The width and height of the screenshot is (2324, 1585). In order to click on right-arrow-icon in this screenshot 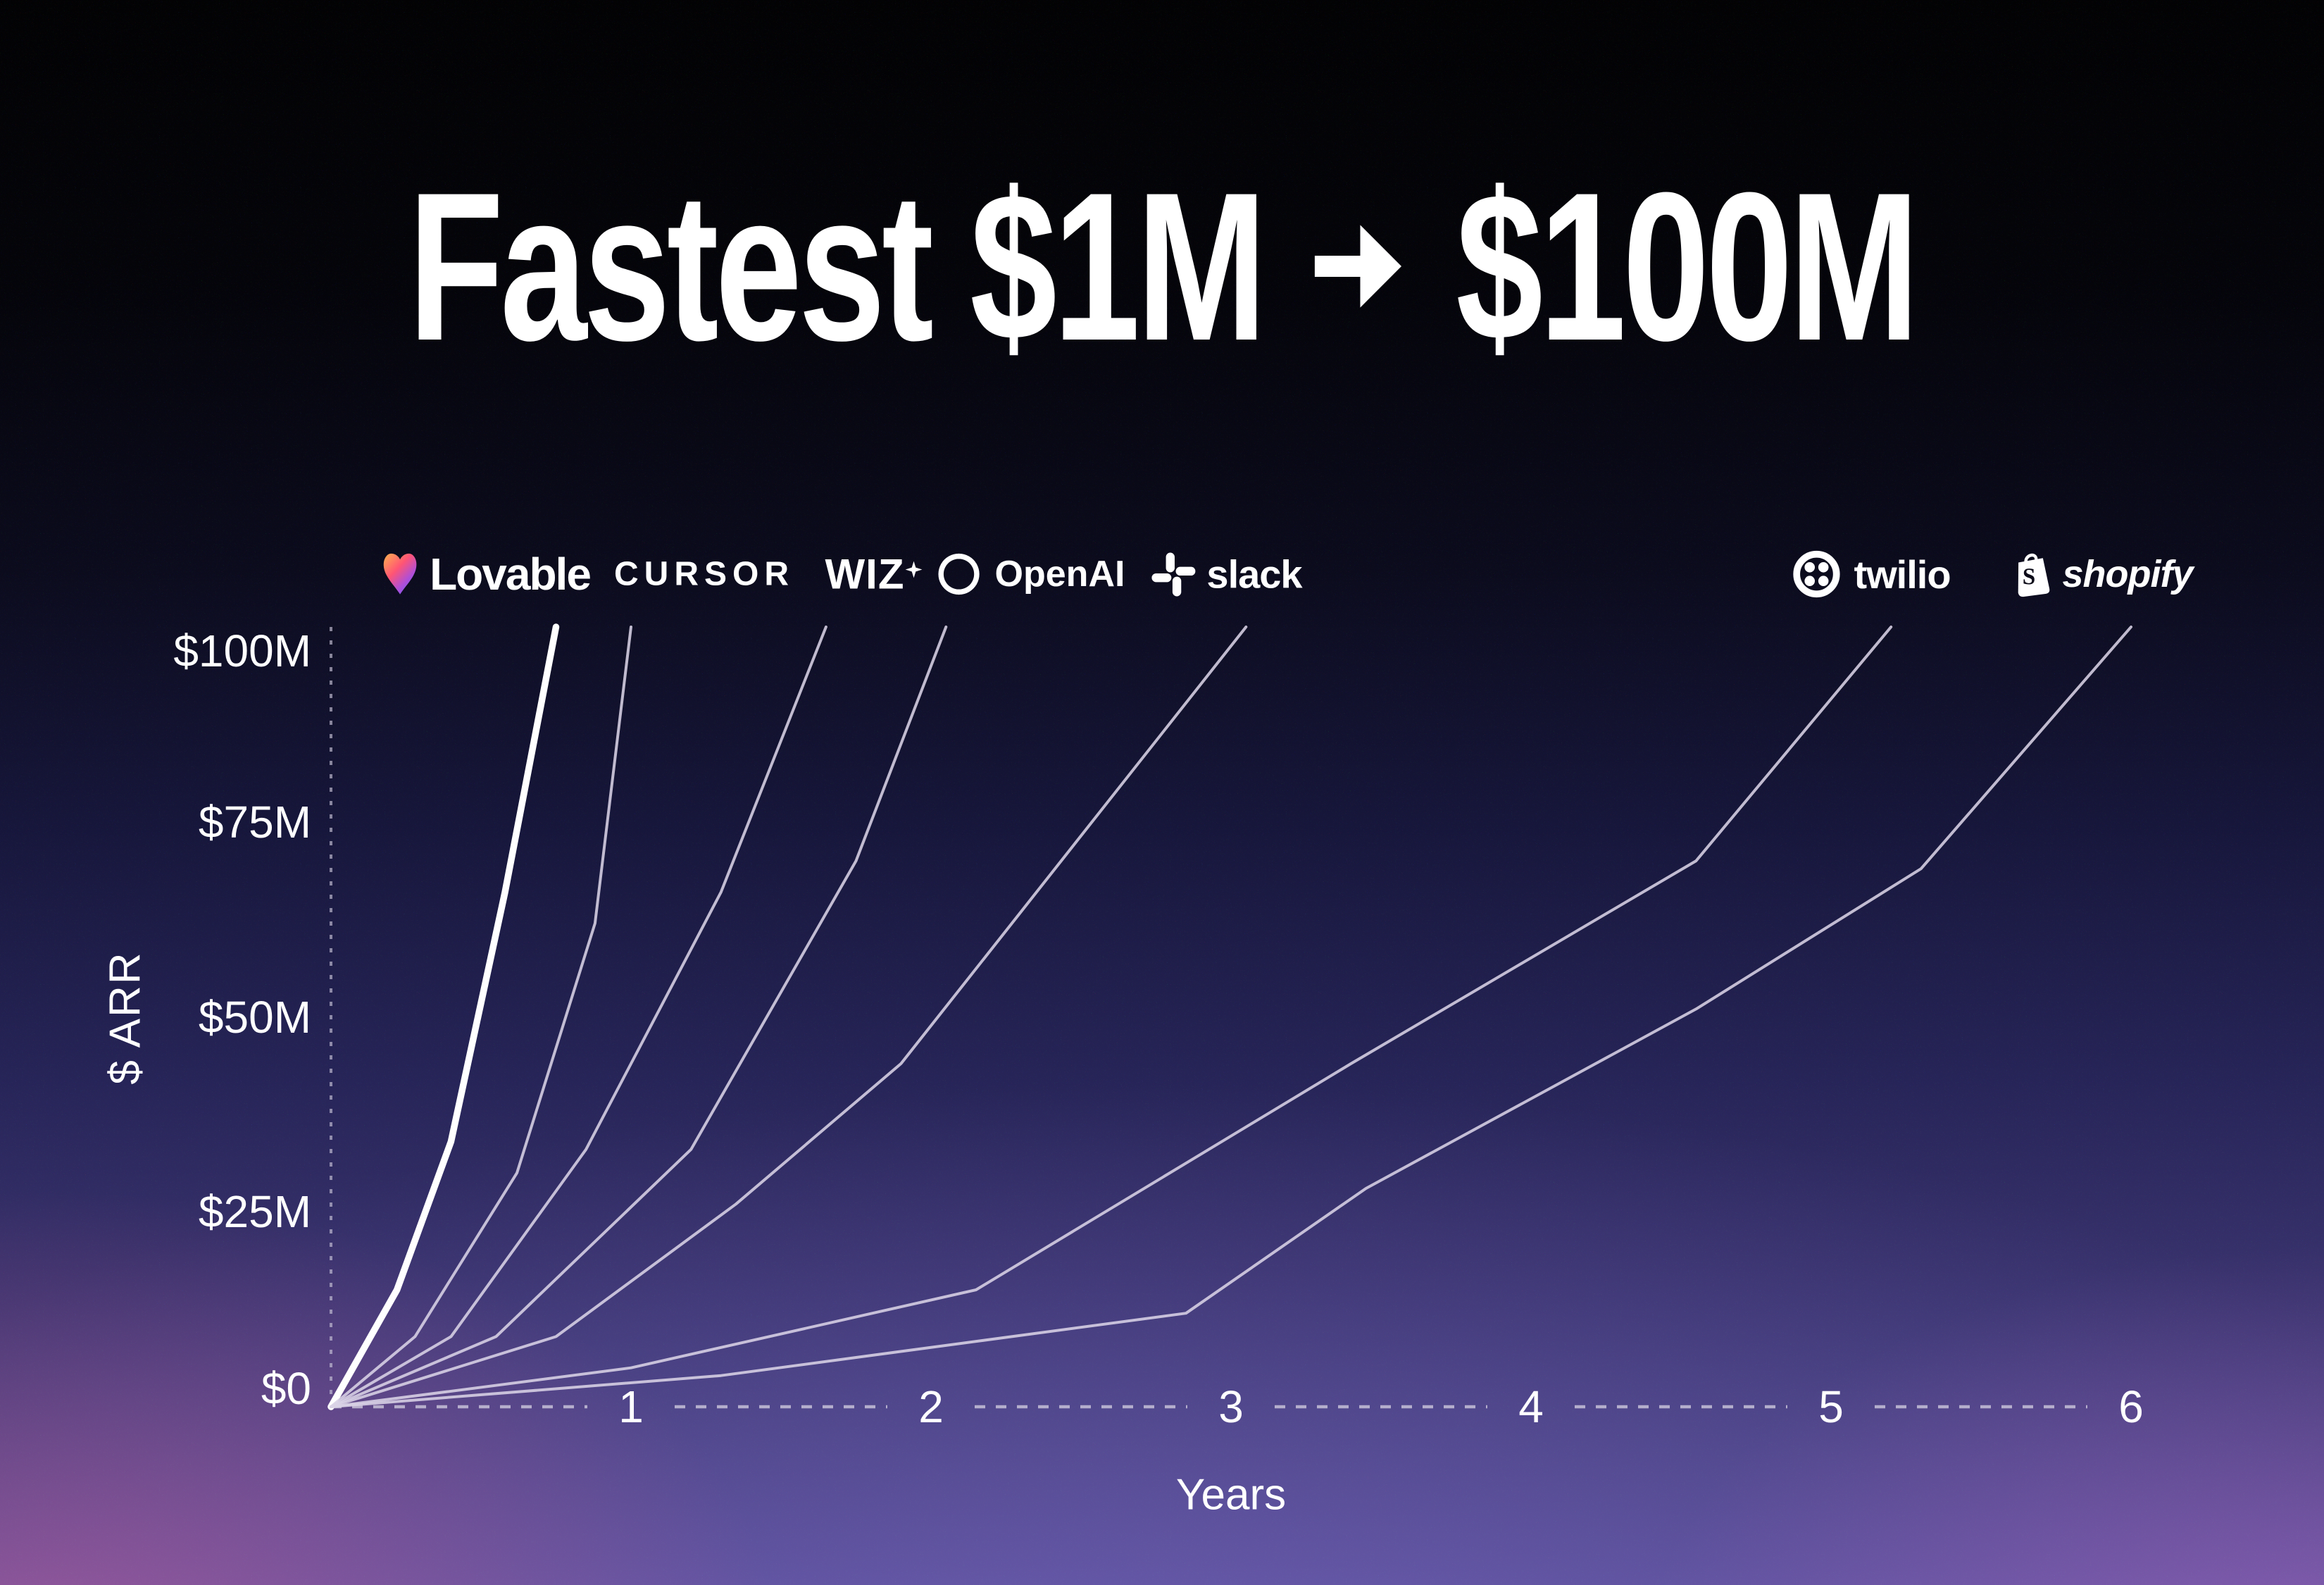, I will do `click(1358, 266)`.